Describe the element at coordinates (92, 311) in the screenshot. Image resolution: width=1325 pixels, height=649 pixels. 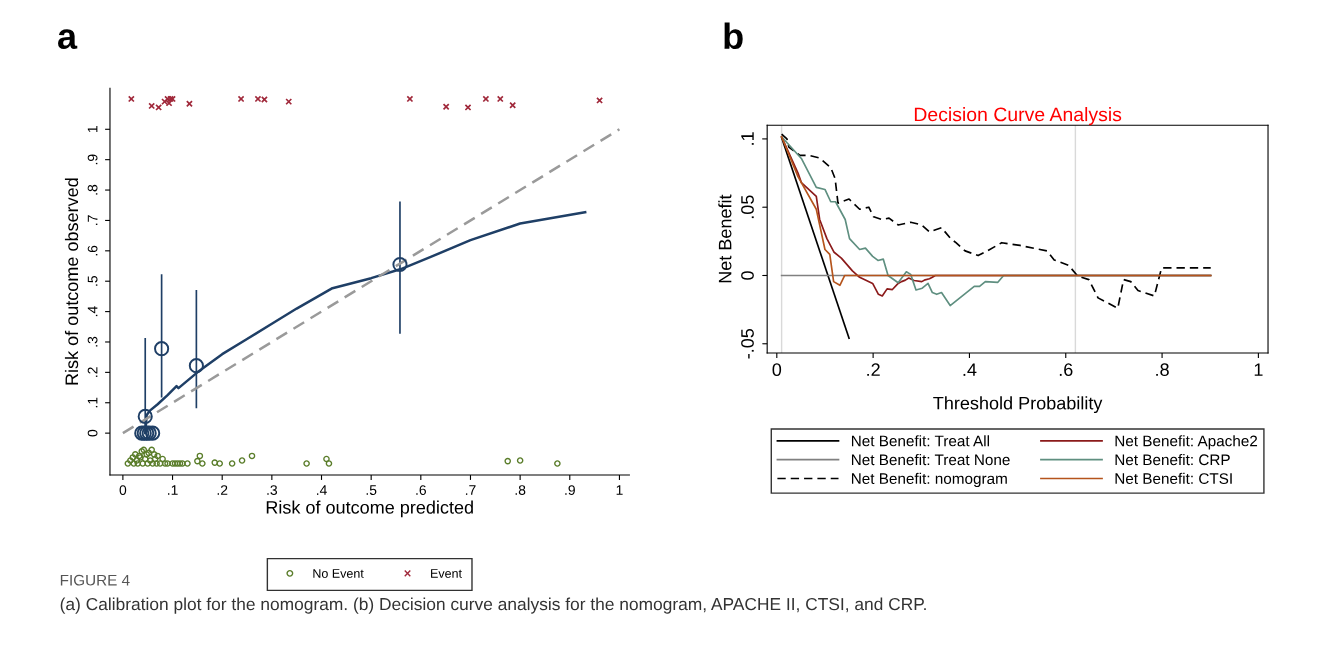
I see `y-tick-label: .4` at that location.